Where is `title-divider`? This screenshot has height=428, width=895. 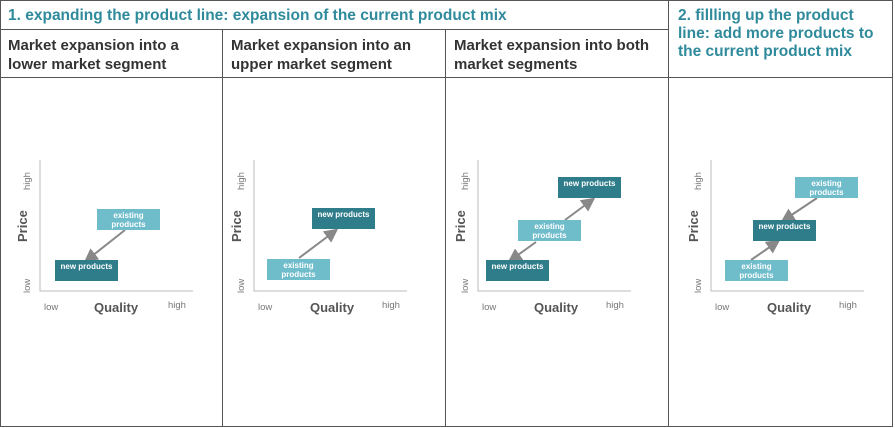
title-divider is located at coordinates (446, 77).